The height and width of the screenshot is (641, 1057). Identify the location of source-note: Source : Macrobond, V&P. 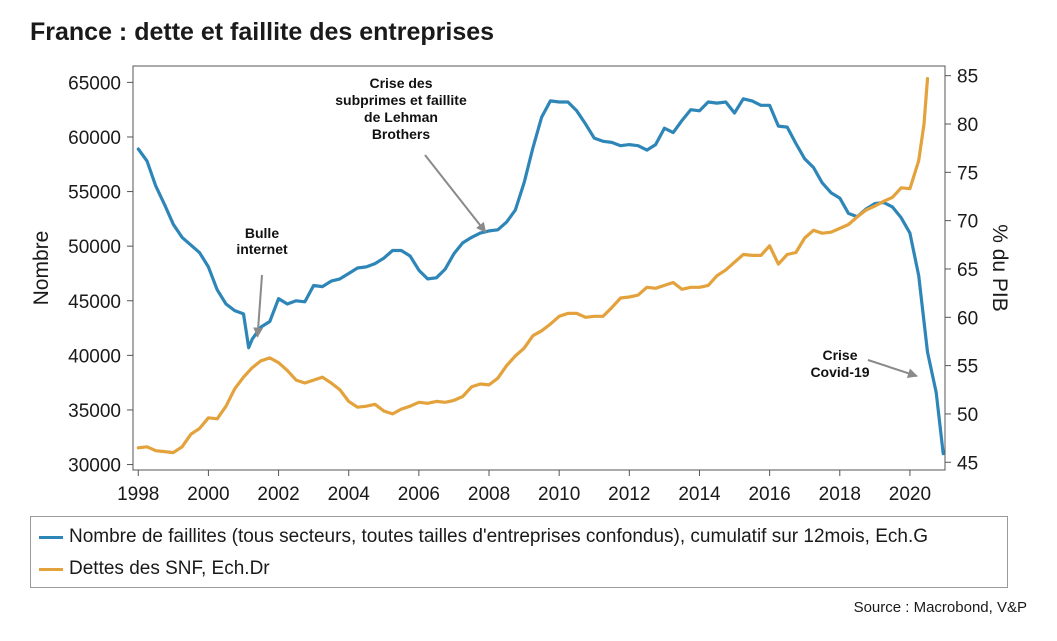
(940, 607).